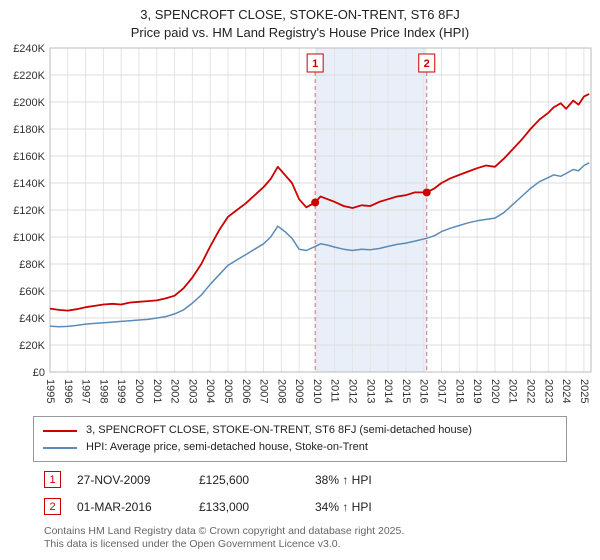 The height and width of the screenshot is (560, 600). I want to click on y-tick-label: £20K, so click(32, 346).